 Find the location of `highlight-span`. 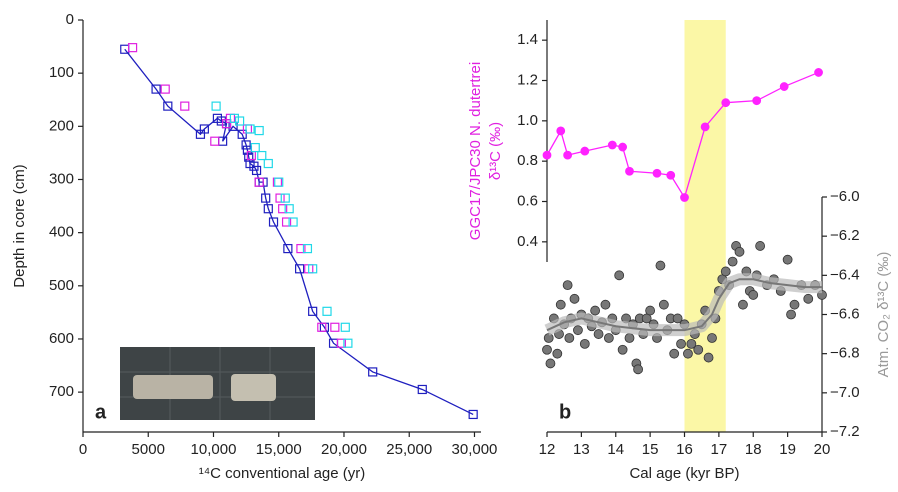

highlight-span is located at coordinates (705, 226).